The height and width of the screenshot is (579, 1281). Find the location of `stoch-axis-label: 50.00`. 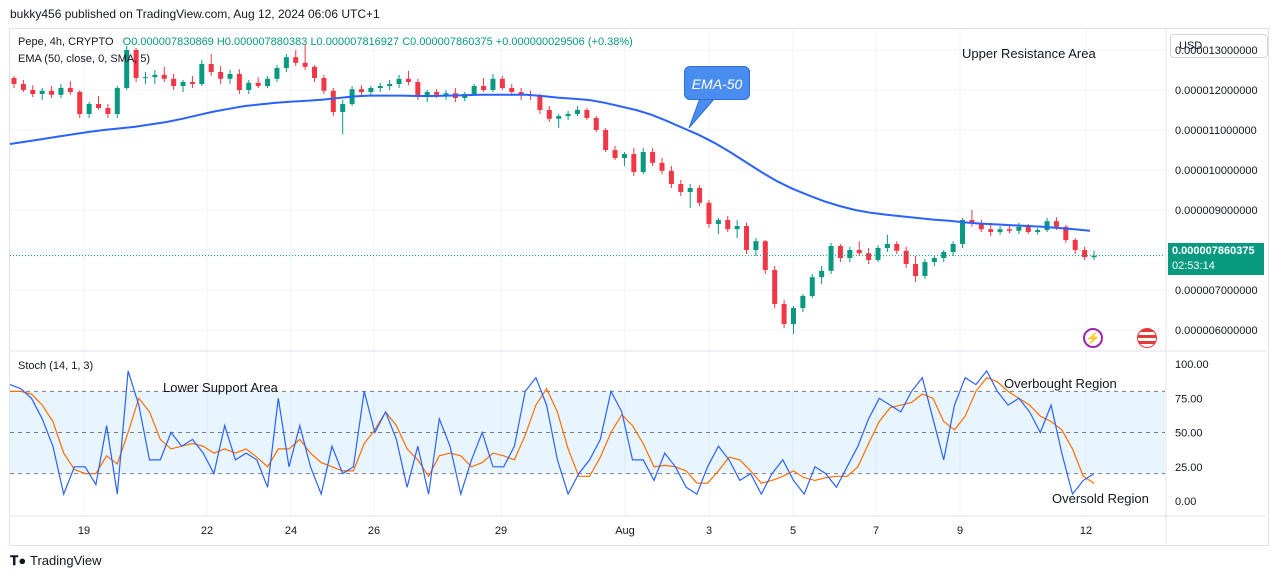

stoch-axis-label: 50.00 is located at coordinates (1189, 434).